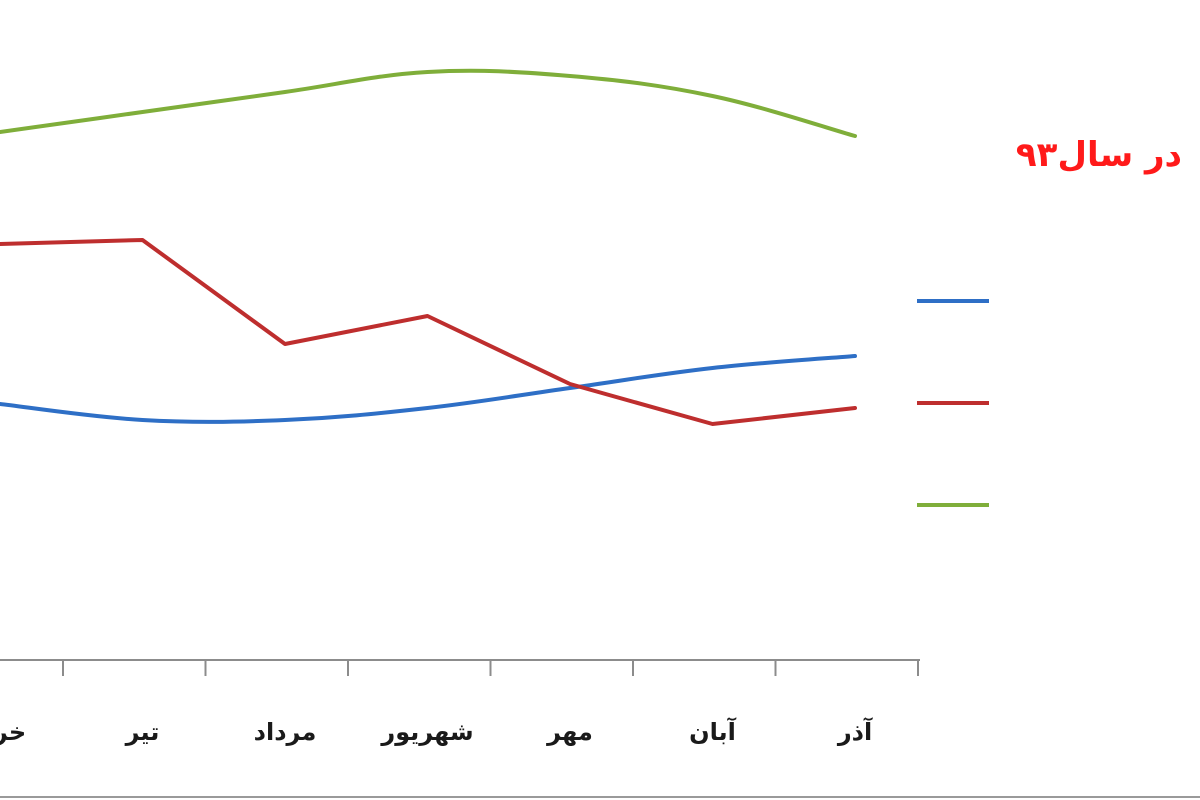  I want to click on x-tick-label: مهر, so click(569, 732).